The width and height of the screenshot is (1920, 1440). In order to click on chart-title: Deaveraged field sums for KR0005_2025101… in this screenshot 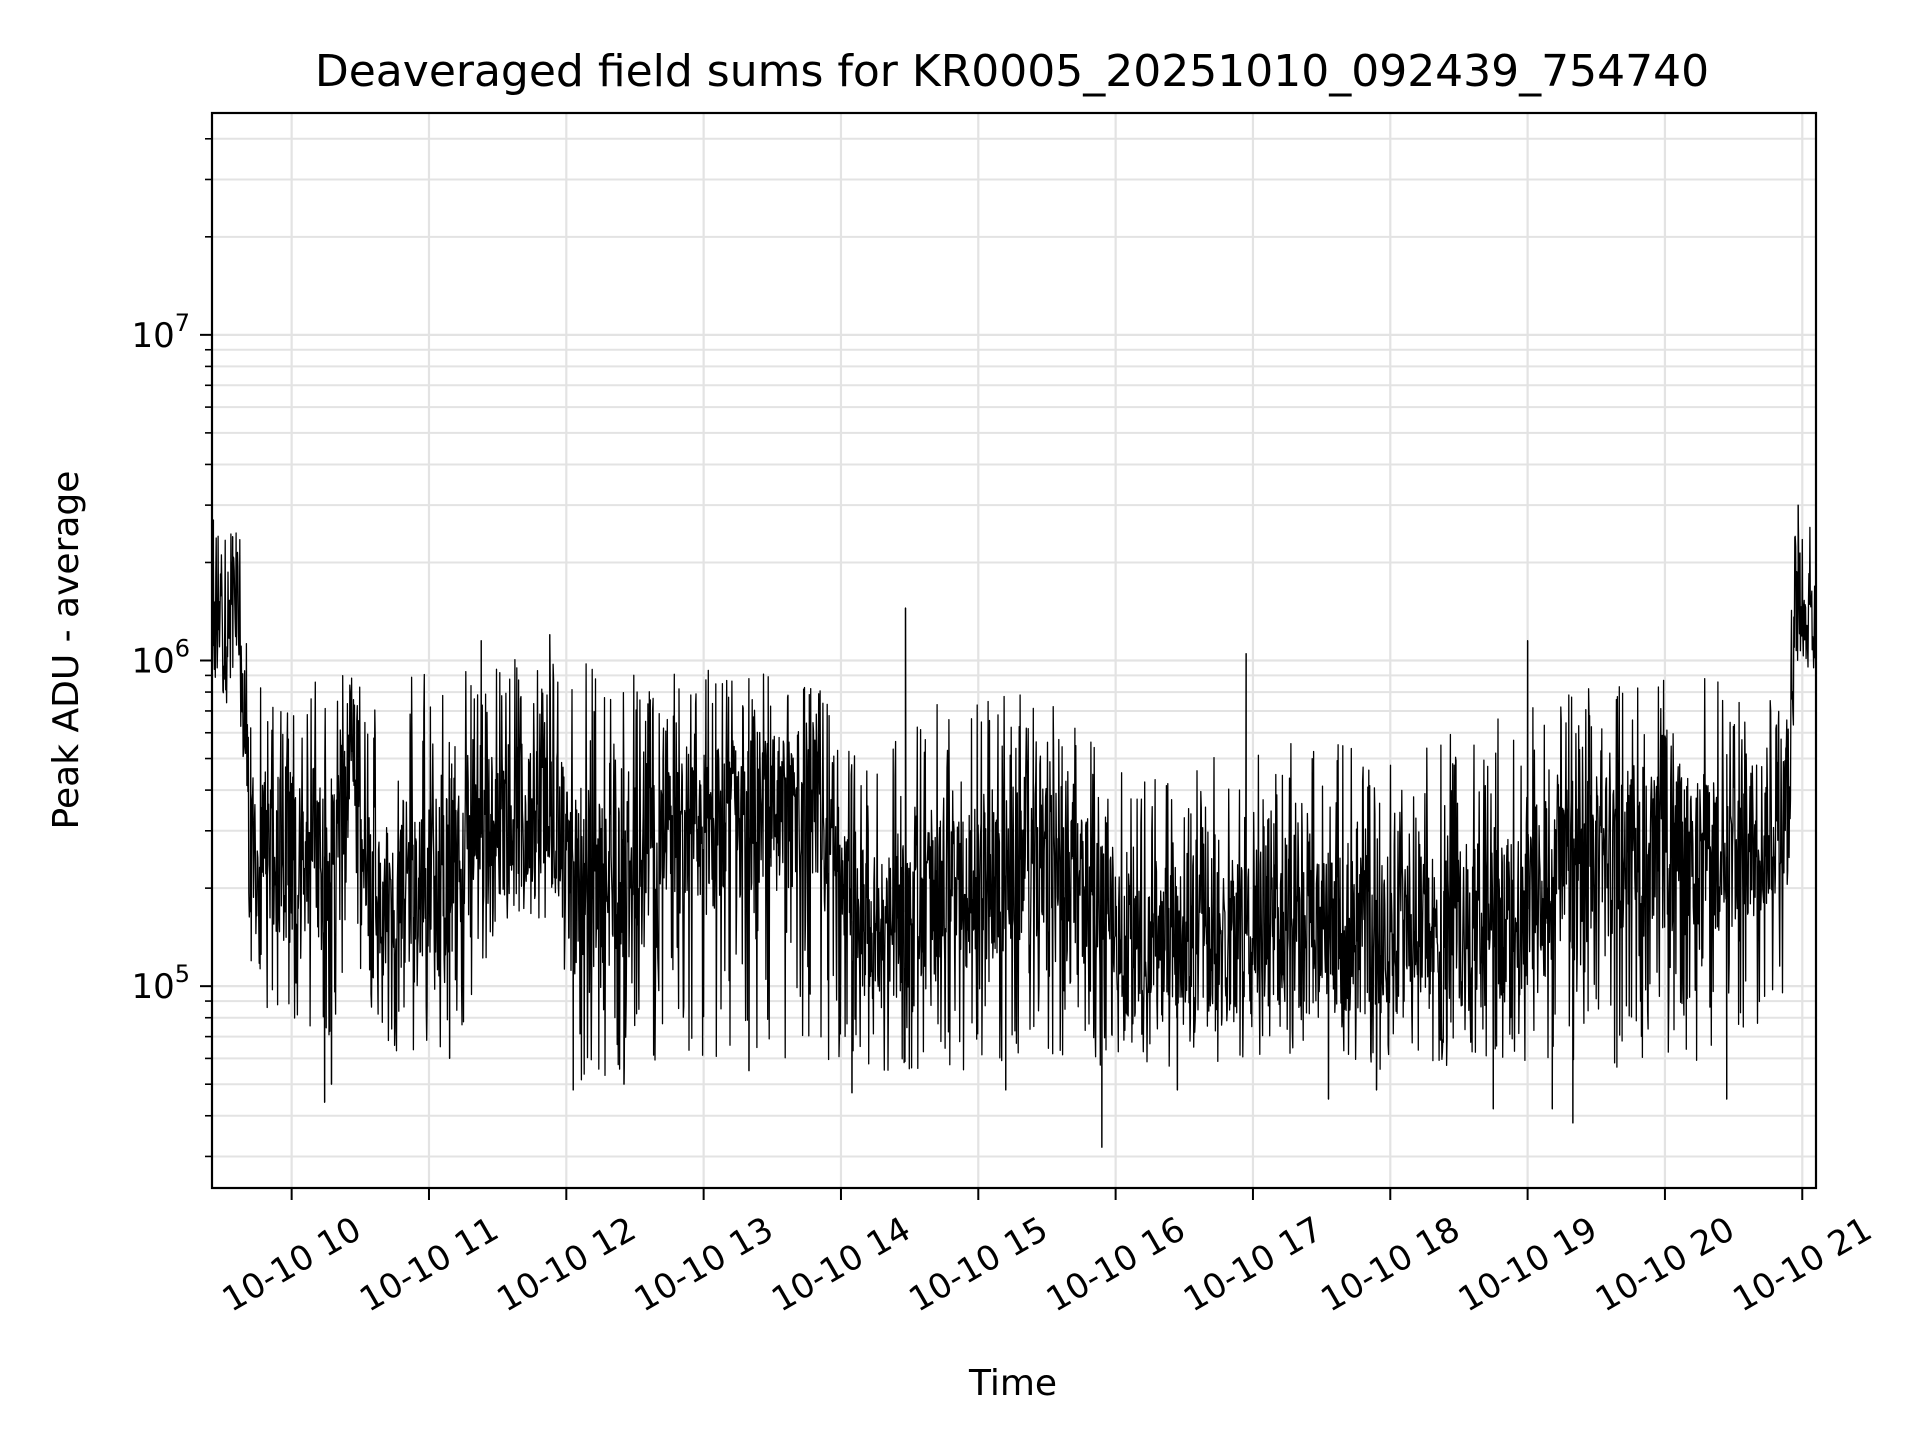, I will do `click(1012, 71)`.